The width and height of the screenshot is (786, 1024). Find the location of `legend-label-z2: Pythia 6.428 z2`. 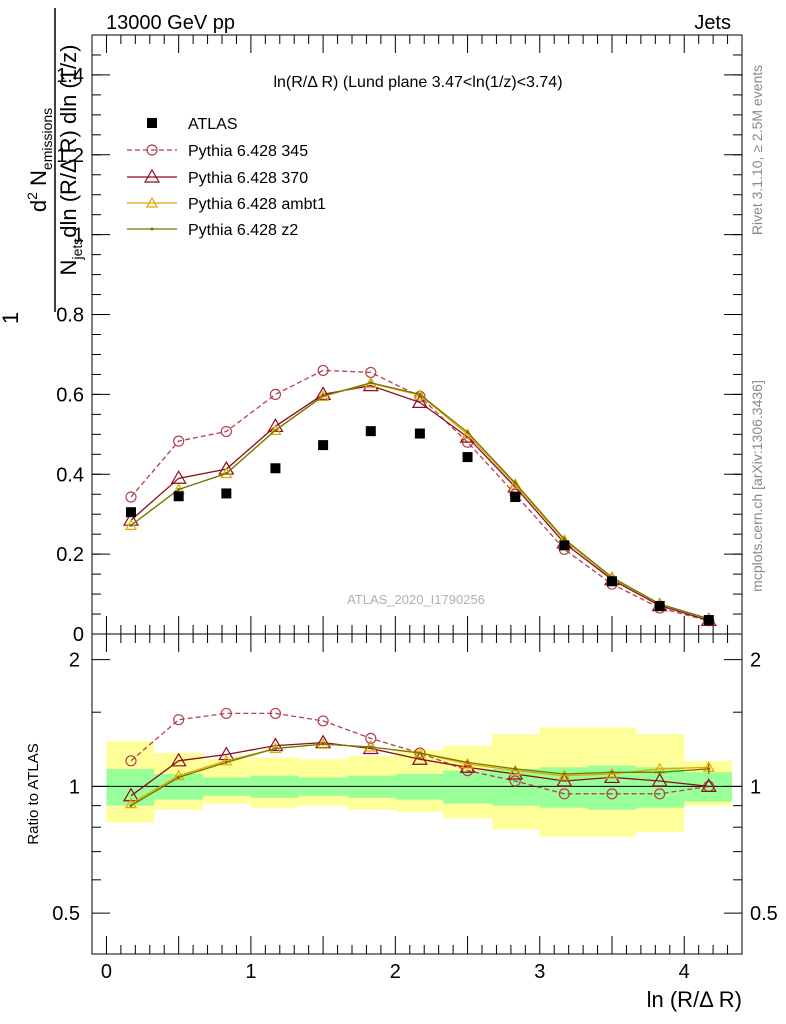

legend-label-z2: Pythia 6.428 z2 is located at coordinates (243, 230).